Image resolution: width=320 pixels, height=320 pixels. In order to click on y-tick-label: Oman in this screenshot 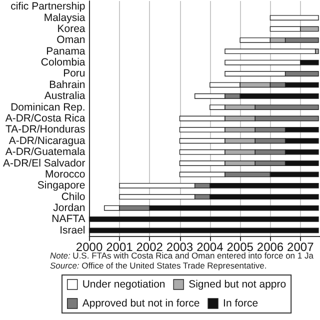, I will do `click(71, 40)`.